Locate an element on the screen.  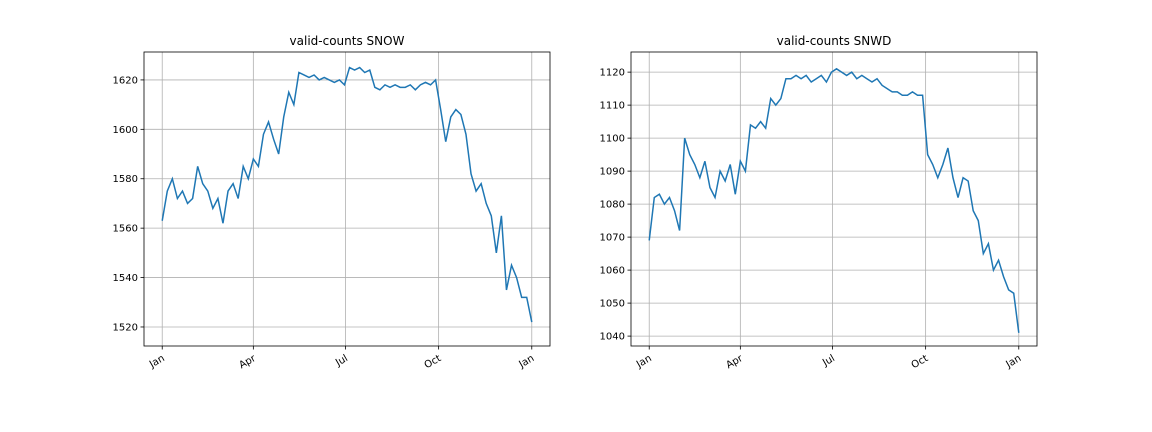
y-tick-label: 1600 is located at coordinates (125, 130).